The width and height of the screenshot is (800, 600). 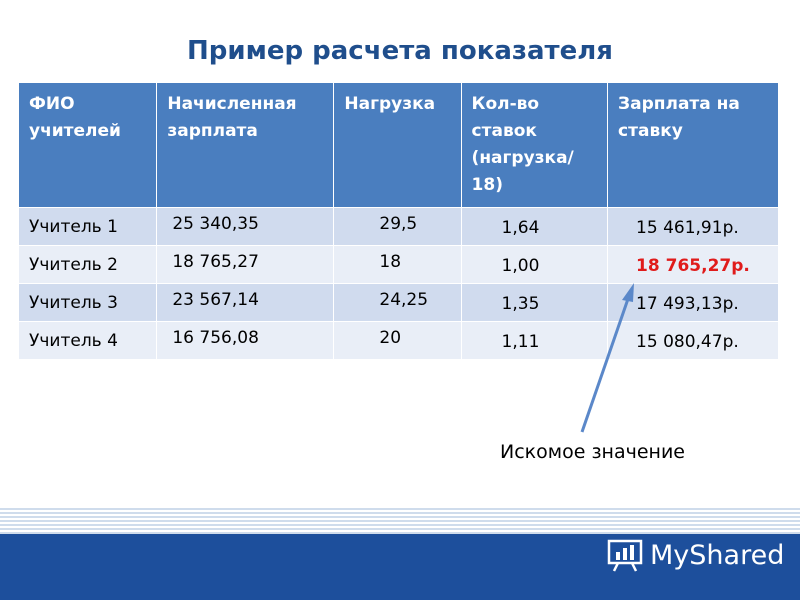 I want to click on cell-workload: 24,25, so click(x=397, y=302).